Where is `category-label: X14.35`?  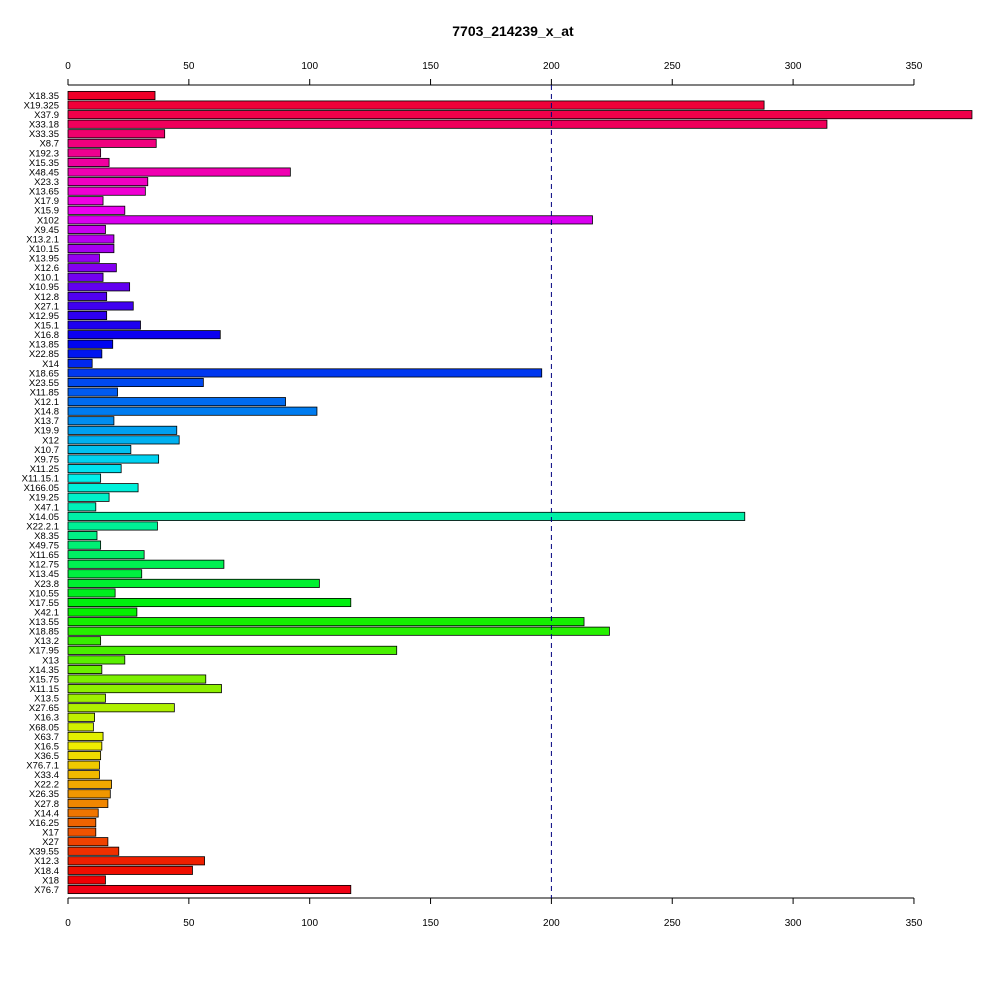 category-label: X14.35 is located at coordinates (44, 670).